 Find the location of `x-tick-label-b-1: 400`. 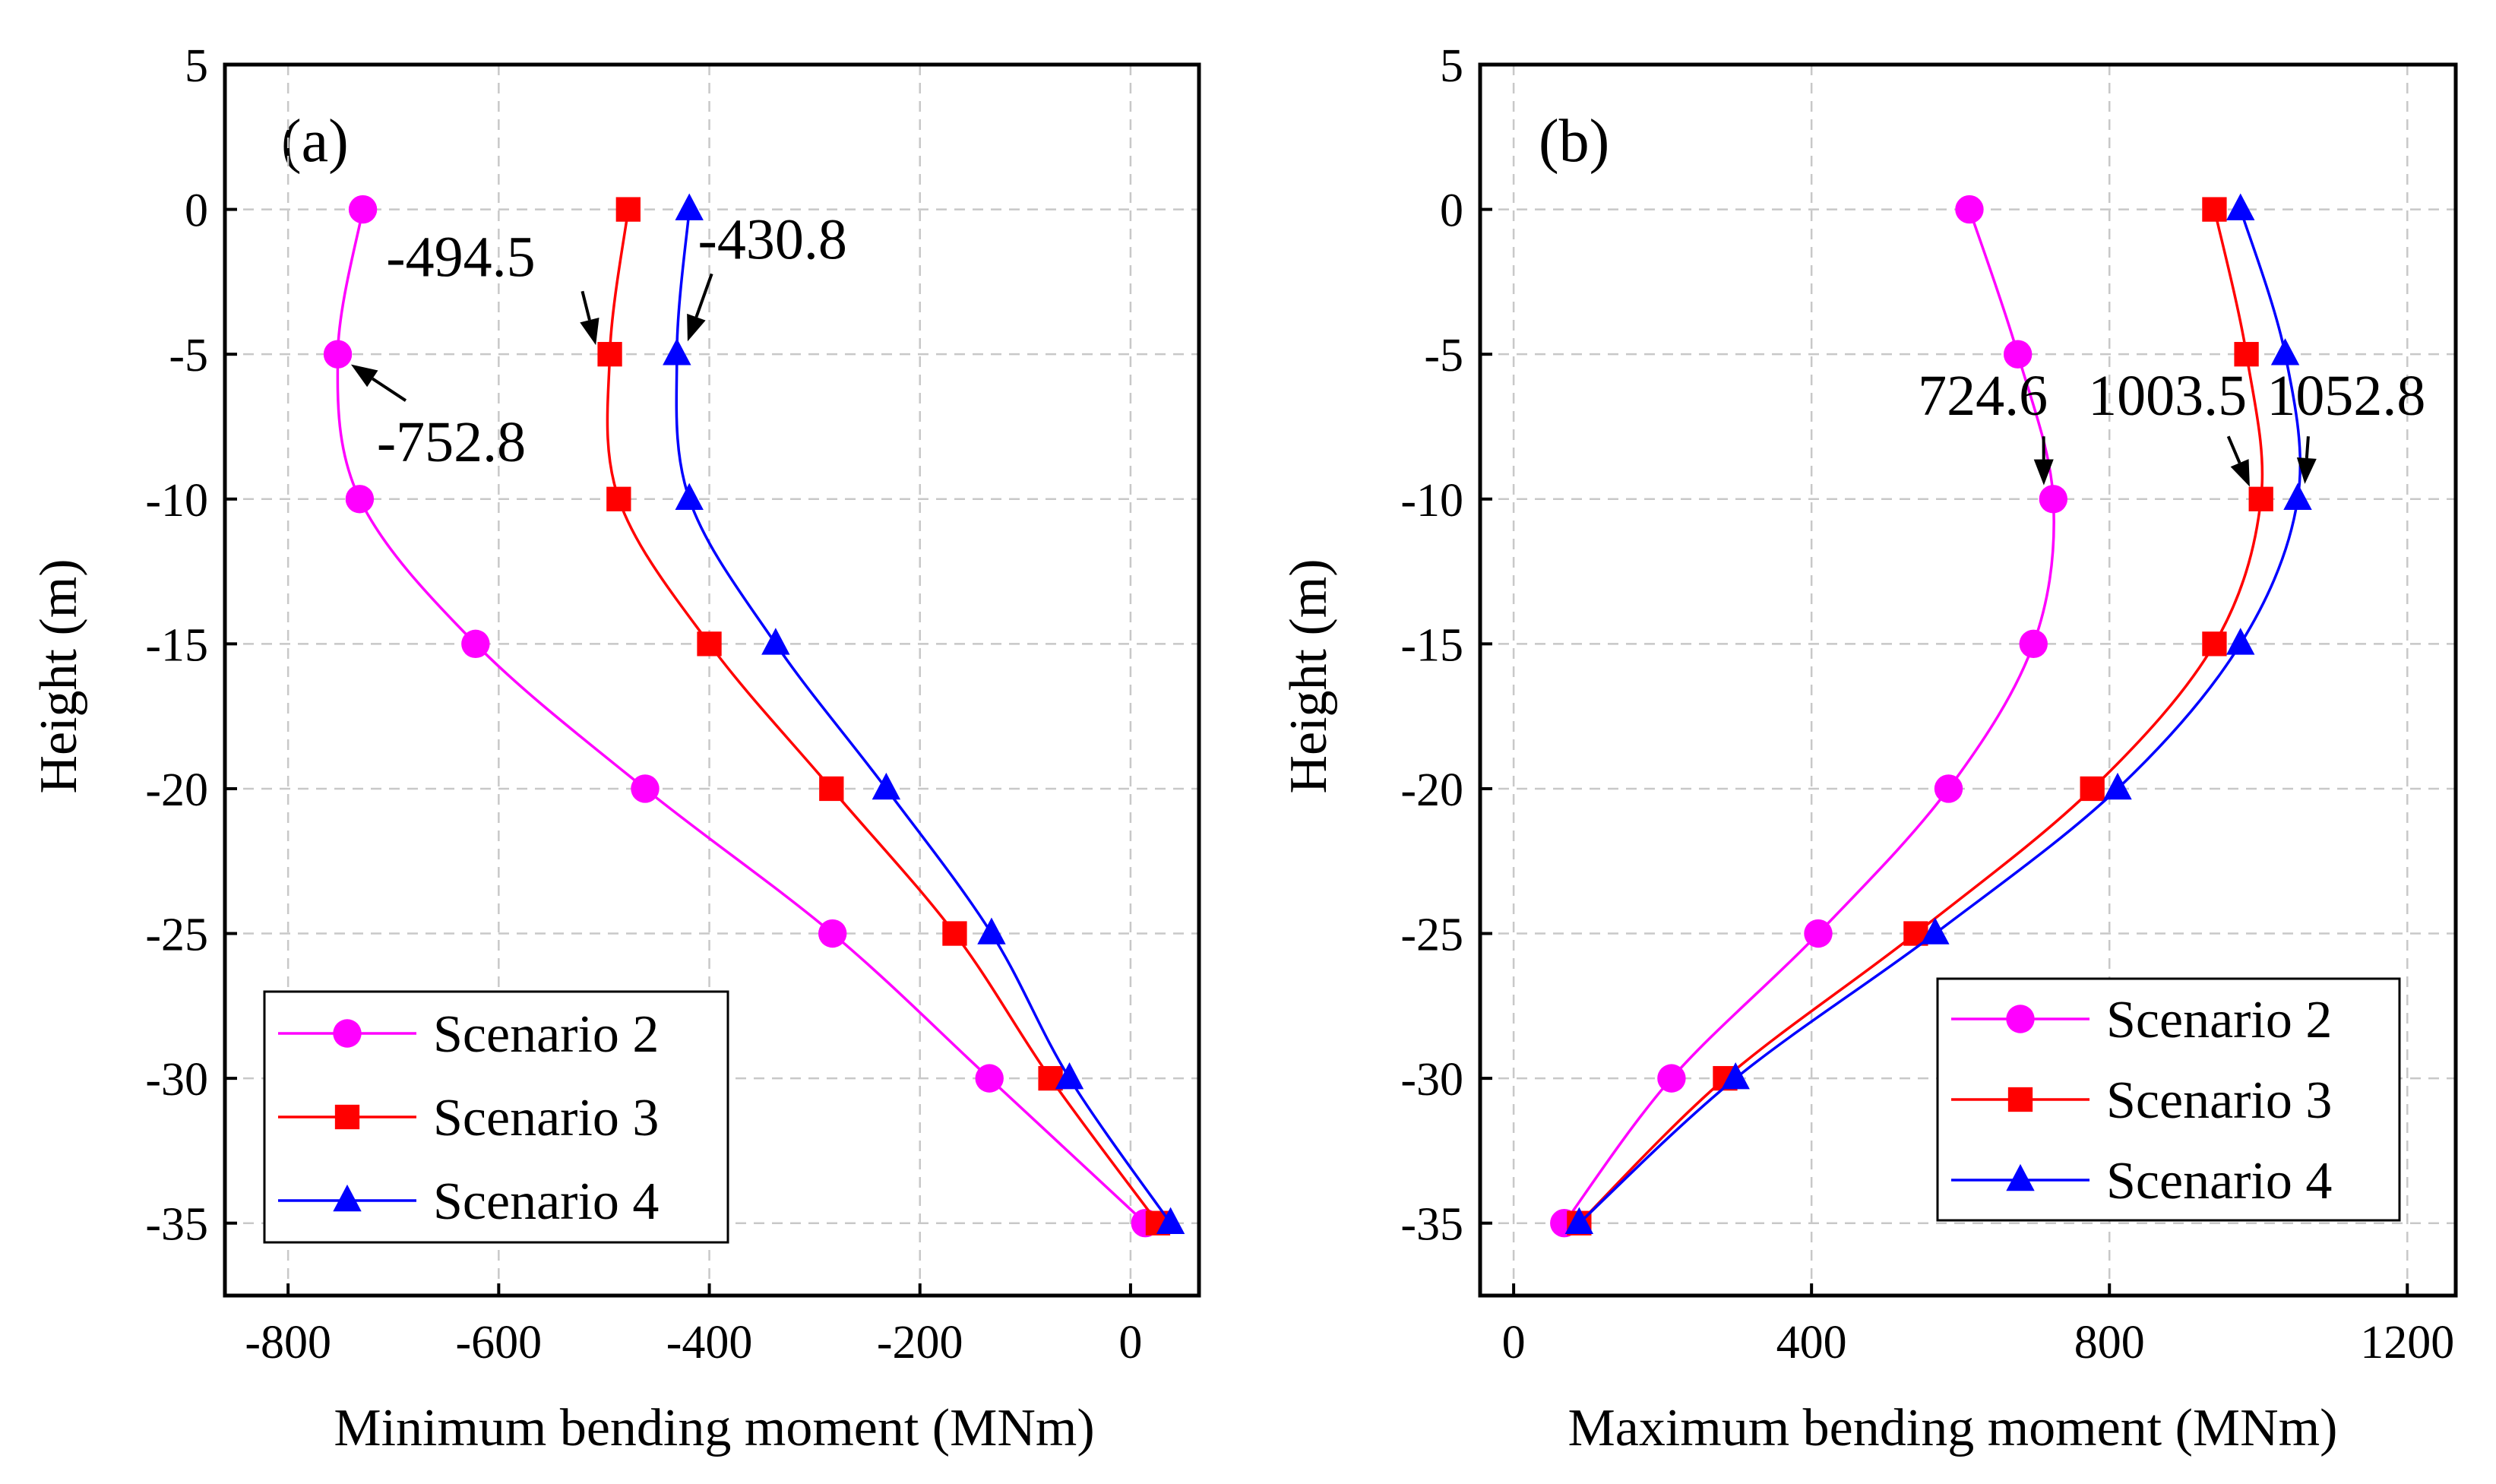

x-tick-label-b-1: 400 is located at coordinates (1811, 1343).